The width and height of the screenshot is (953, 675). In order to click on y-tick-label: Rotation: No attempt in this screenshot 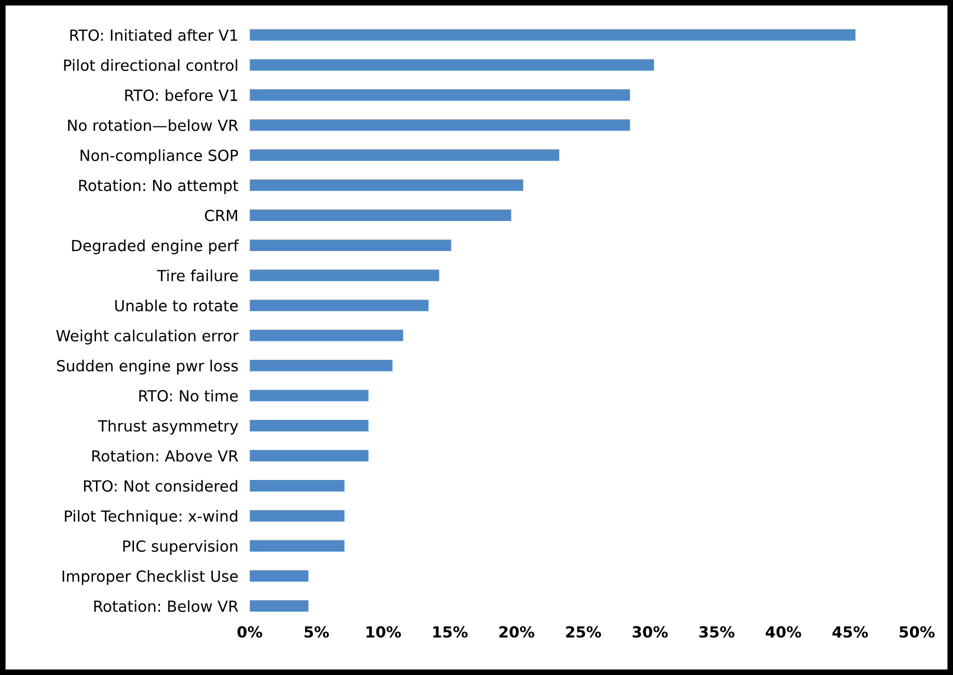, I will do `click(158, 186)`.